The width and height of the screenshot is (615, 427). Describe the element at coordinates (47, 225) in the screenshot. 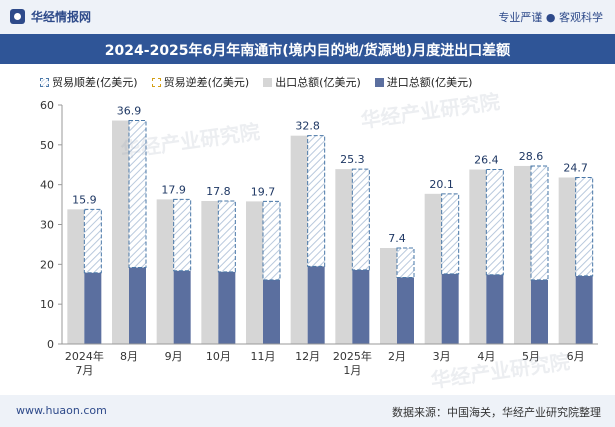

I see `y-tick-label: 30` at that location.